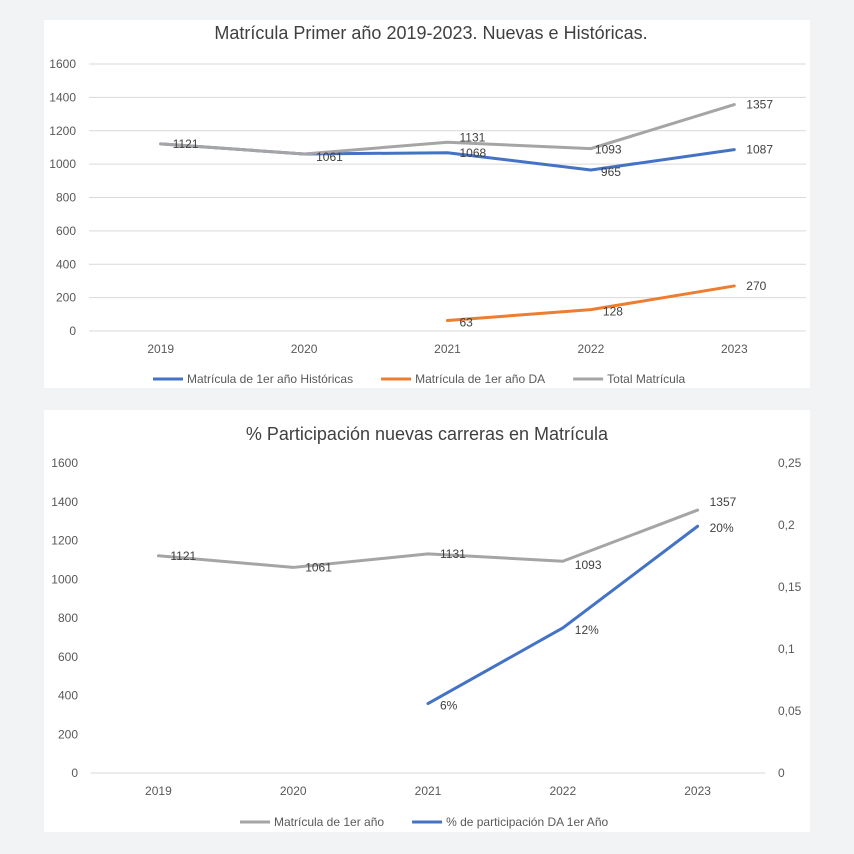  Describe the element at coordinates (786, 649) in the screenshot. I see `y2-tick-label: 0,1` at that location.